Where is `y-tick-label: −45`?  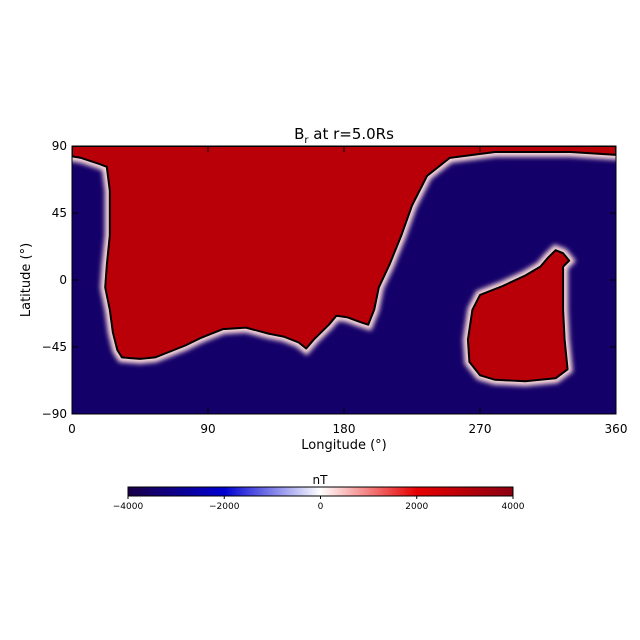 y-tick-label: −45 is located at coordinates (54, 347).